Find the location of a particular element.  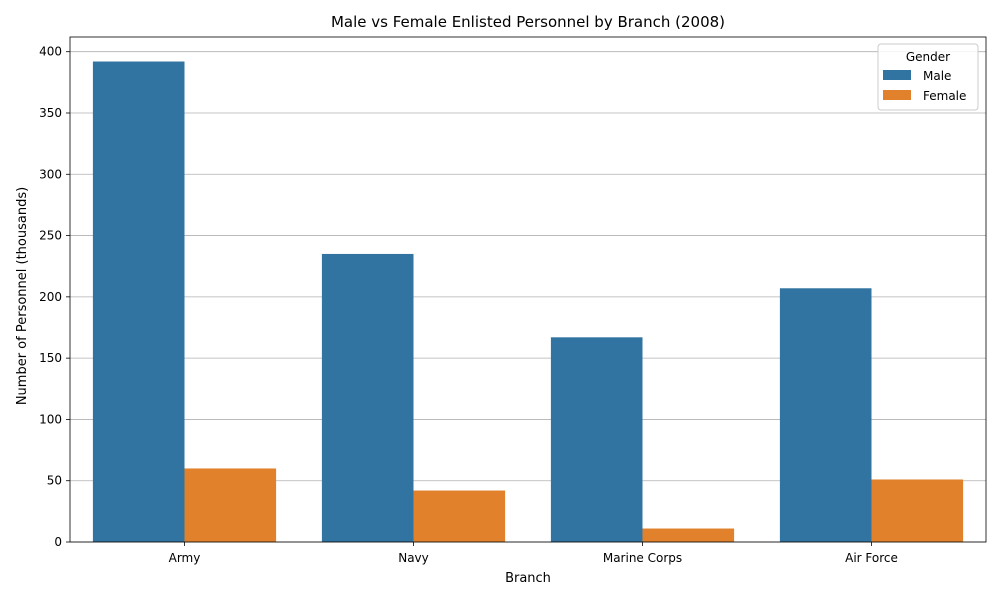

legend: Gender Male Female is located at coordinates (928, 77).